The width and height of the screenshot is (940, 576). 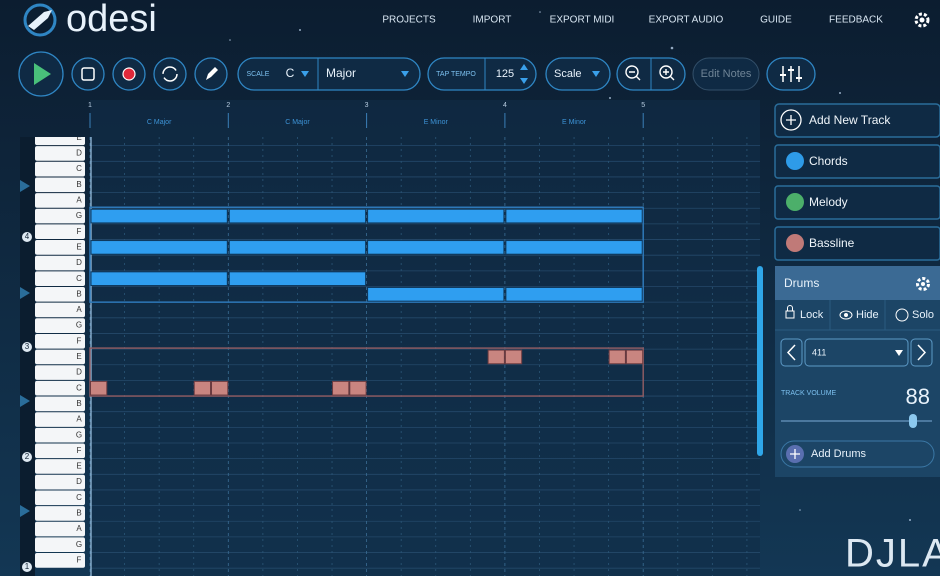 What do you see at coordinates (726, 74) in the screenshot?
I see `edit-notes-button` at bounding box center [726, 74].